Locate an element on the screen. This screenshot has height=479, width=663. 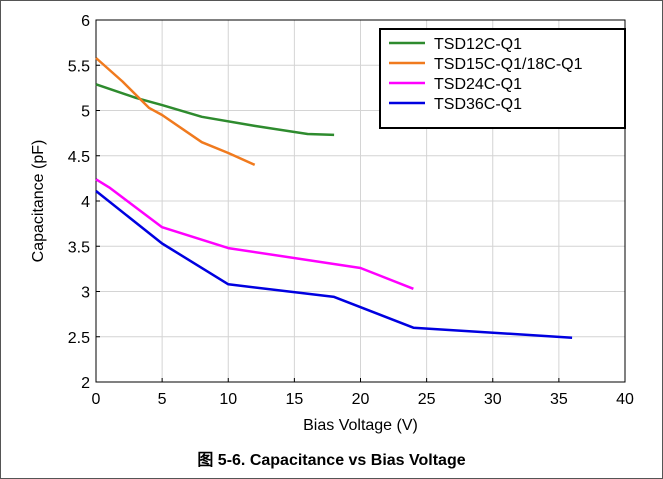
y-tick-label: 2 is located at coordinates (85, 383).